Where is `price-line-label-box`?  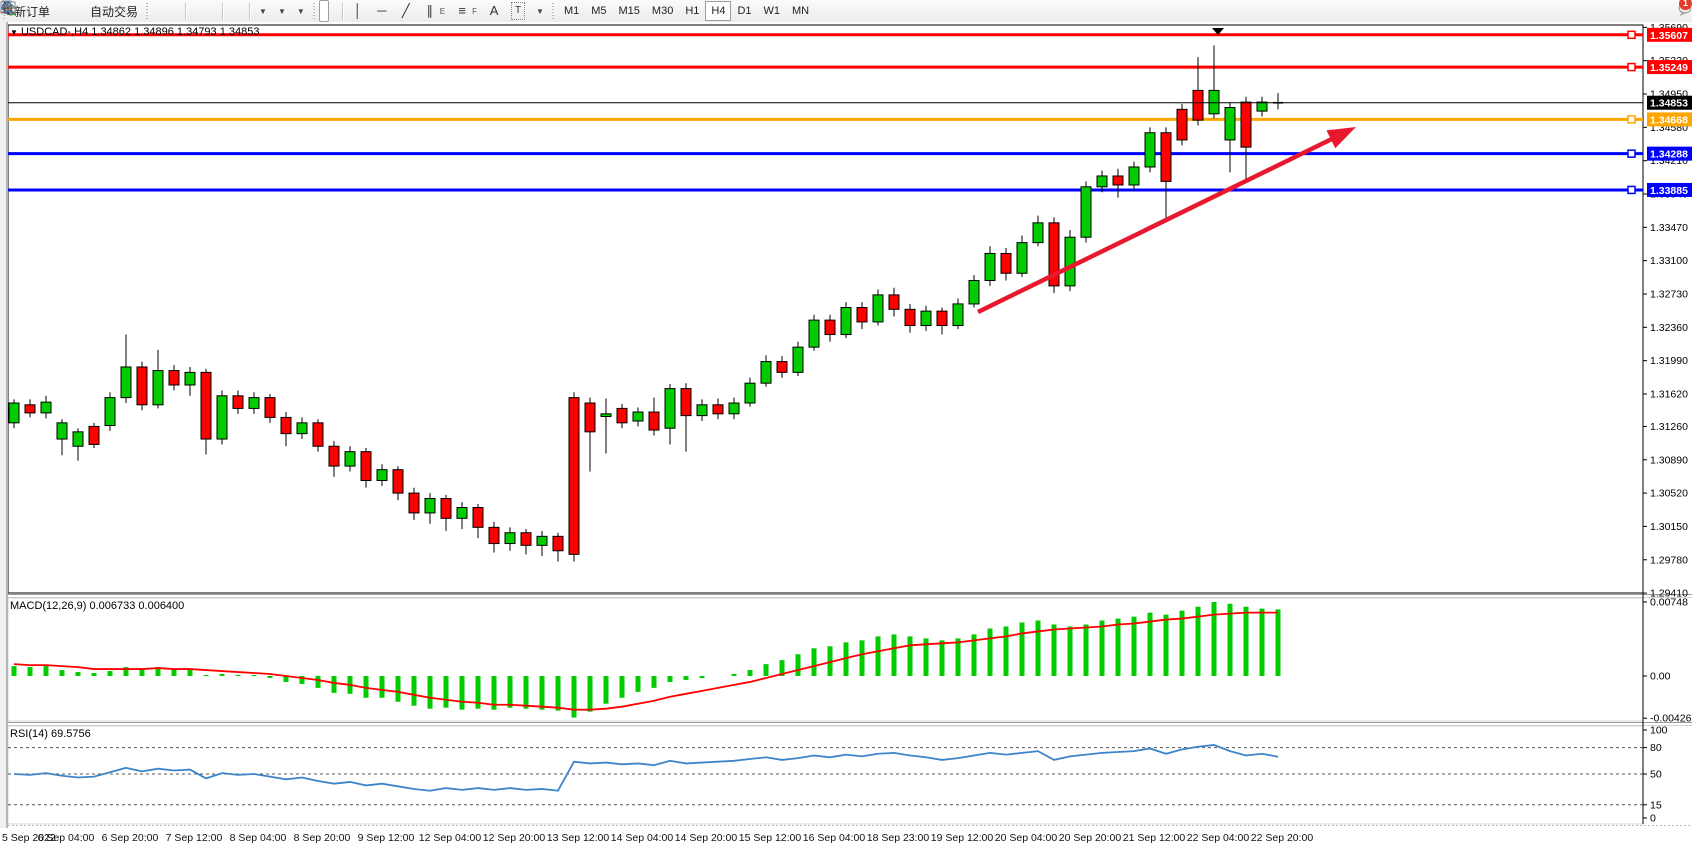 price-line-label-box is located at coordinates (1669, 67).